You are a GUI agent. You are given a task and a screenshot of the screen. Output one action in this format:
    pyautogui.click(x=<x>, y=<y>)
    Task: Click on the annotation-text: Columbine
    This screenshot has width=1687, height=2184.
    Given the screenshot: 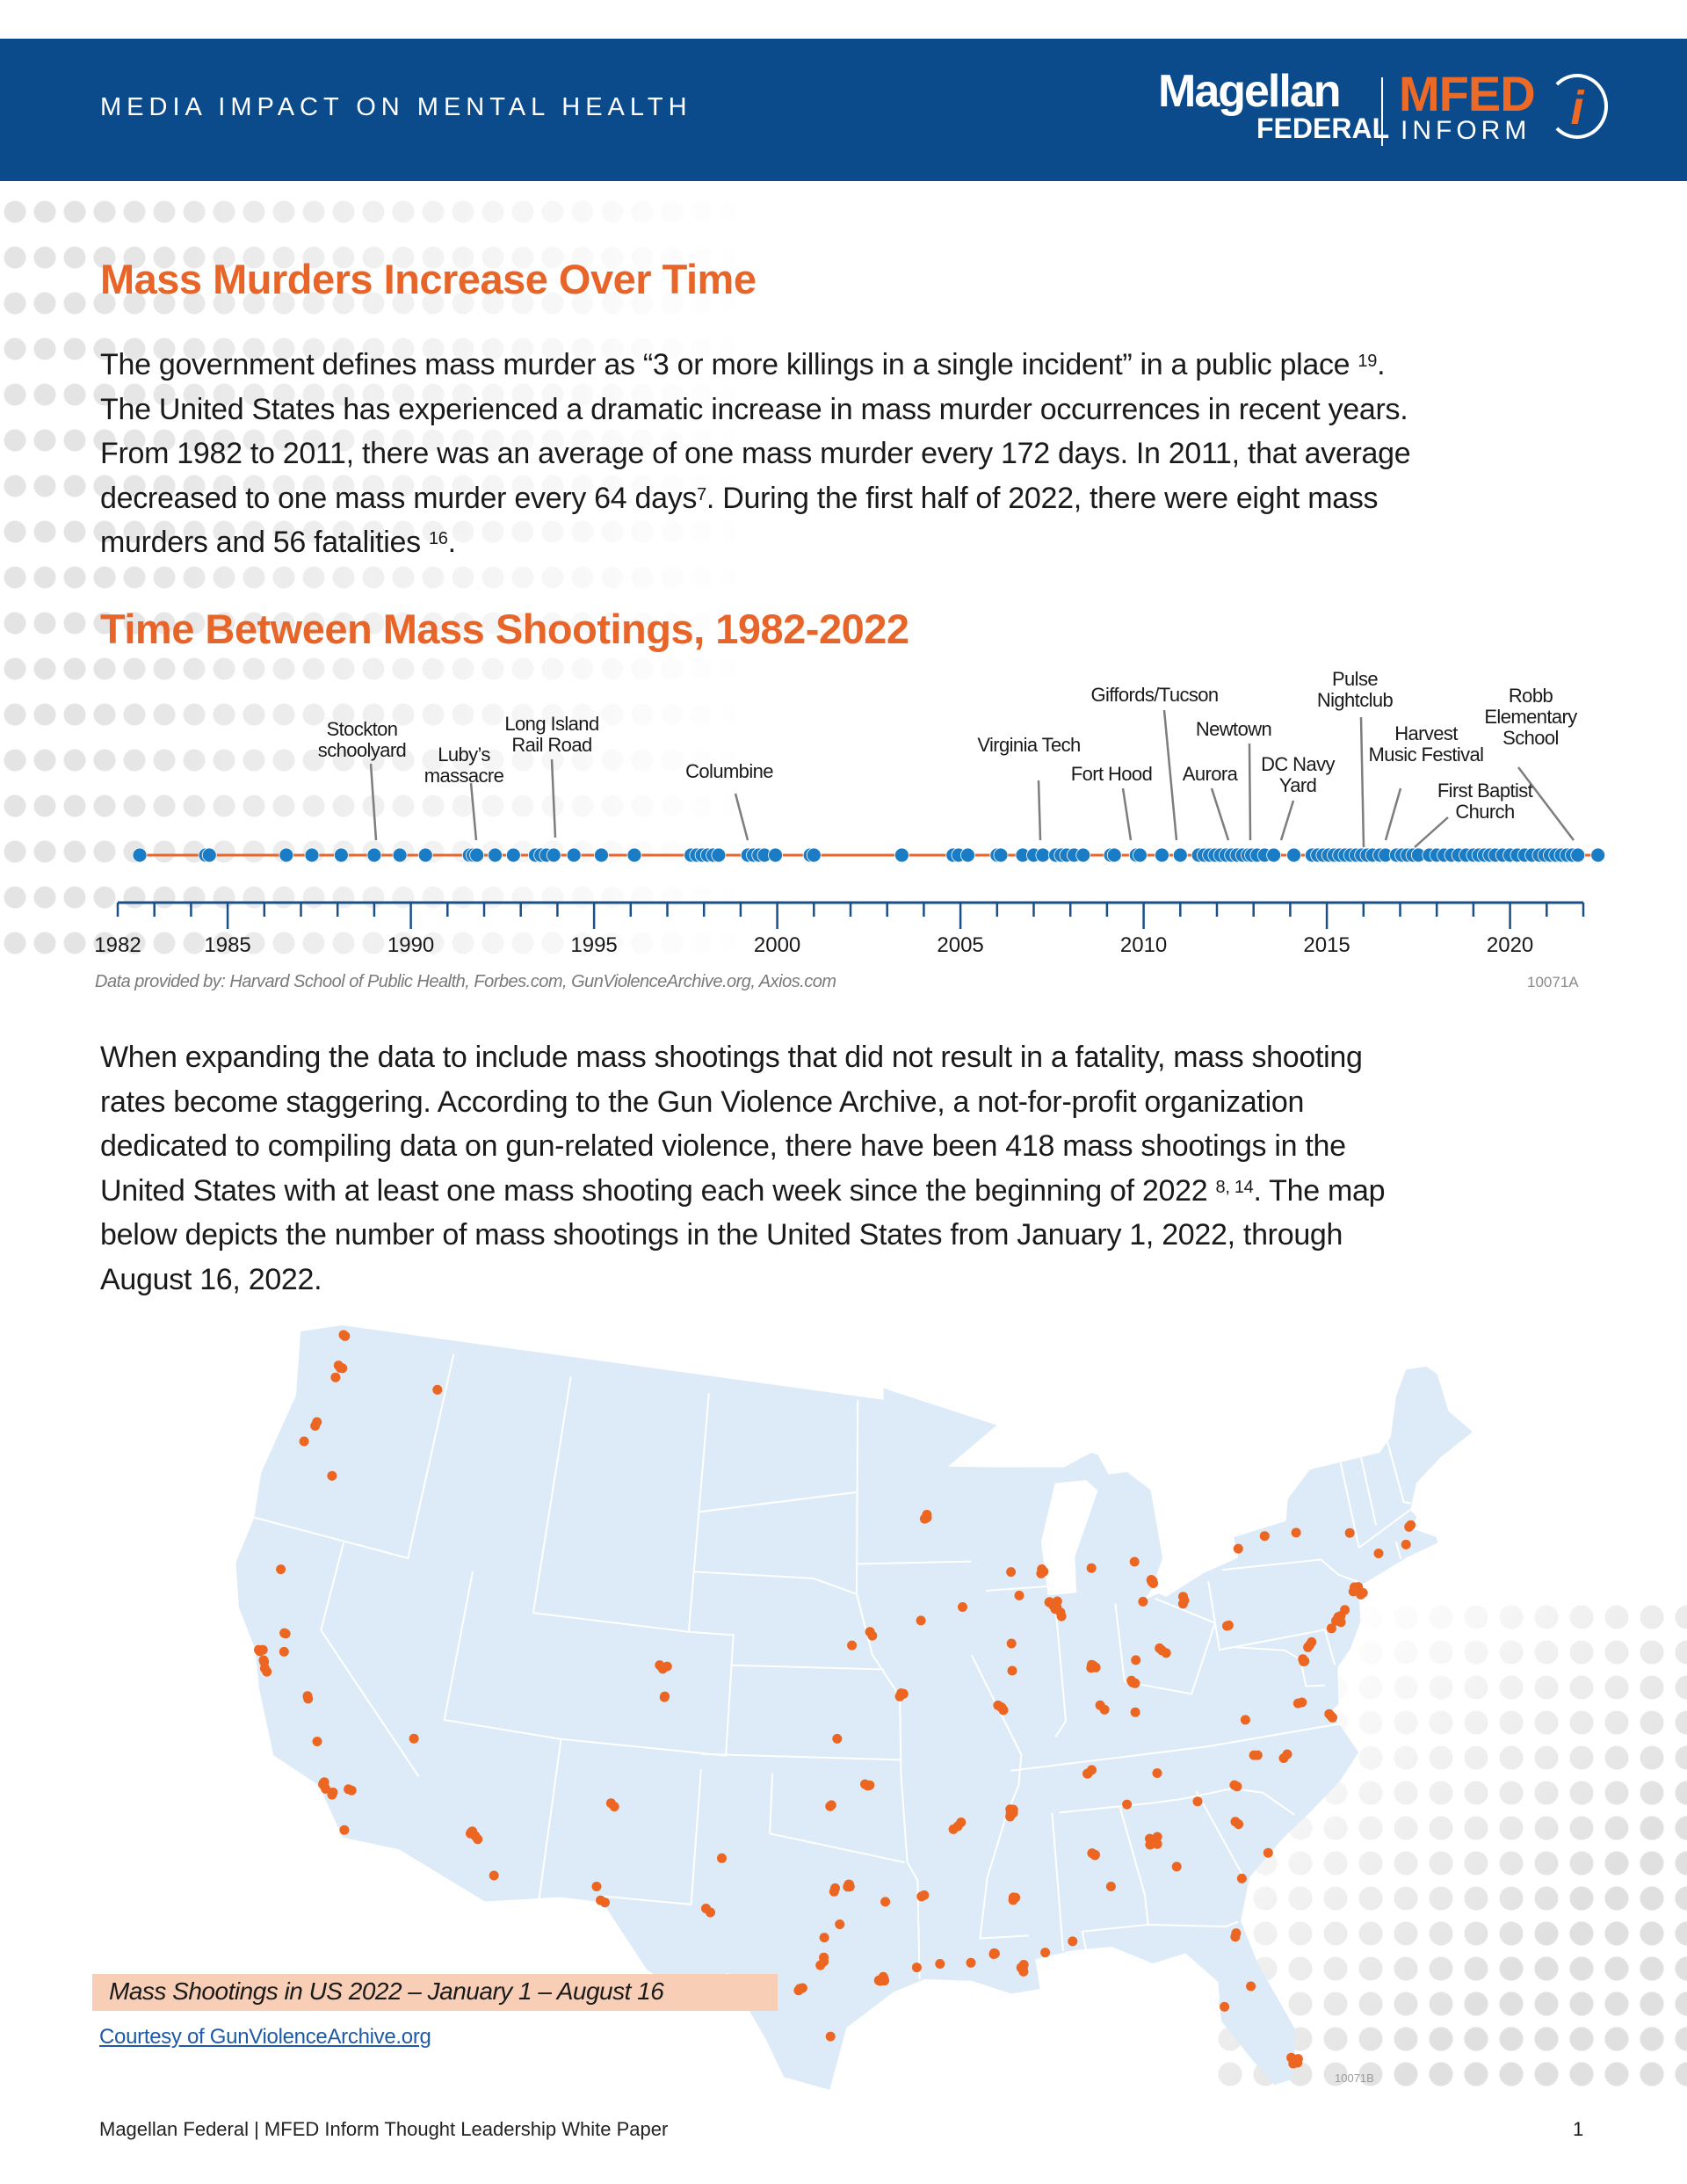 What is the action you would take?
    pyautogui.click(x=729, y=771)
    